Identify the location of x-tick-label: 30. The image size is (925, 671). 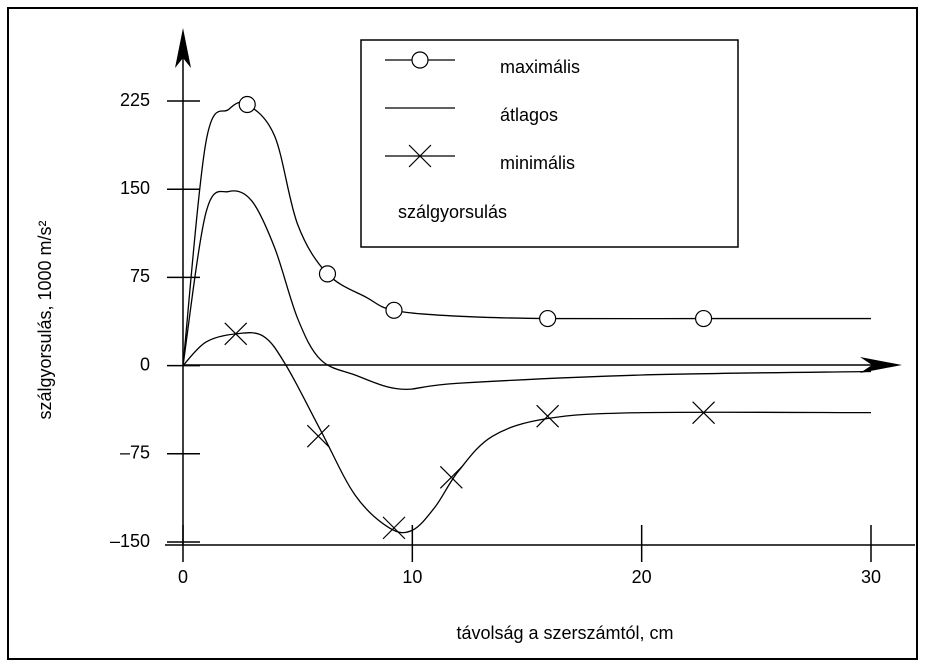
(871, 577).